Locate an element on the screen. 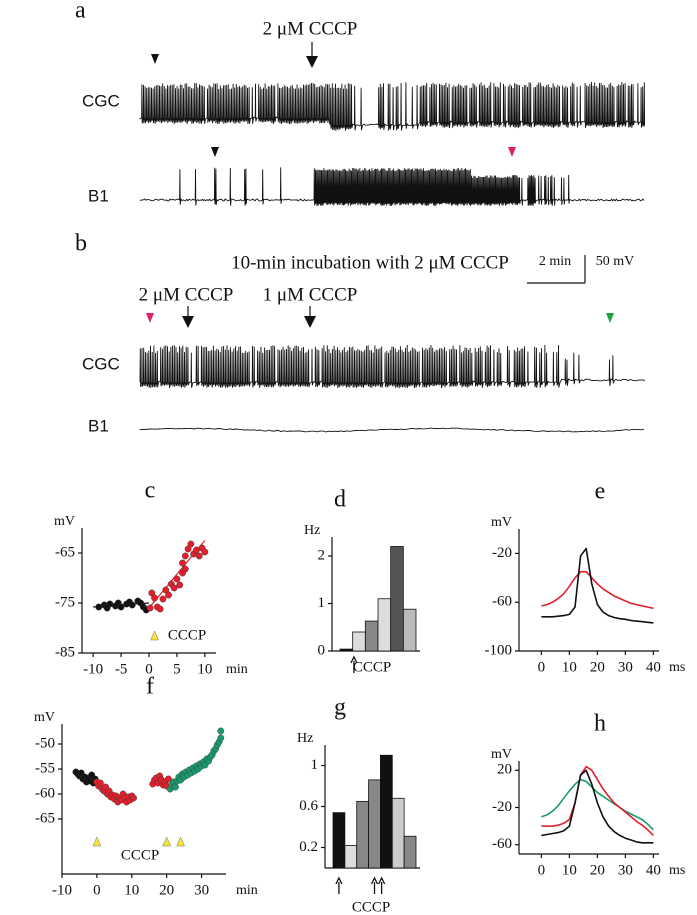 This screenshot has width=697, height=915. panel-label: h is located at coordinates (600, 724).